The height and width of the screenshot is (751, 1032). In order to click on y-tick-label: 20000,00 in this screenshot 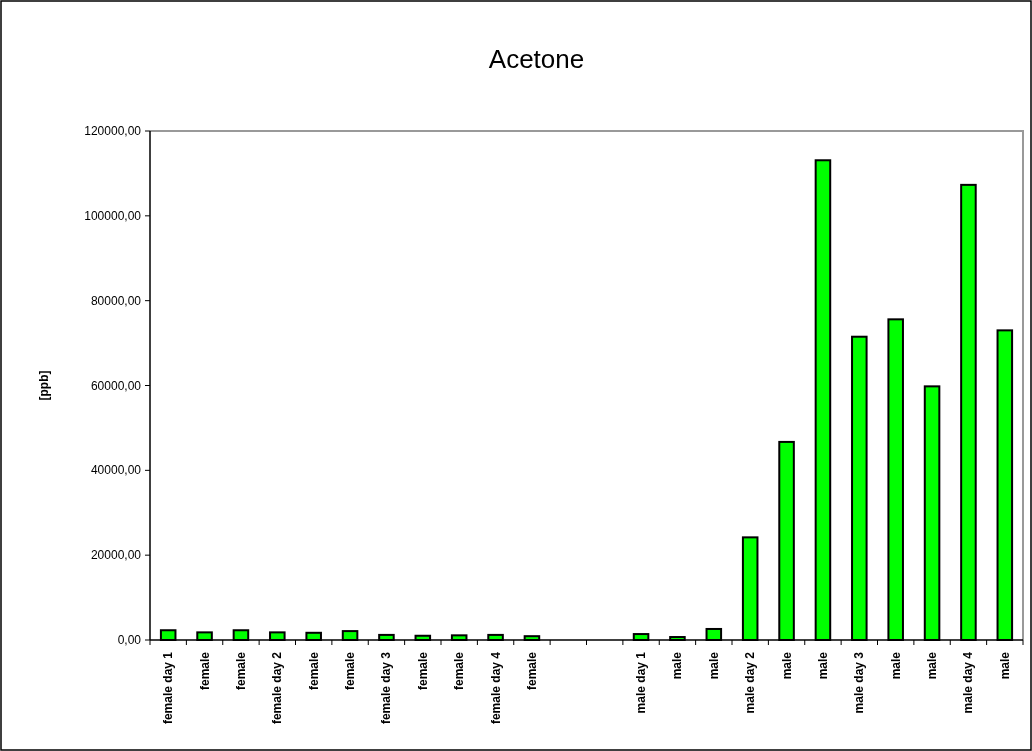, I will do `click(116, 555)`.